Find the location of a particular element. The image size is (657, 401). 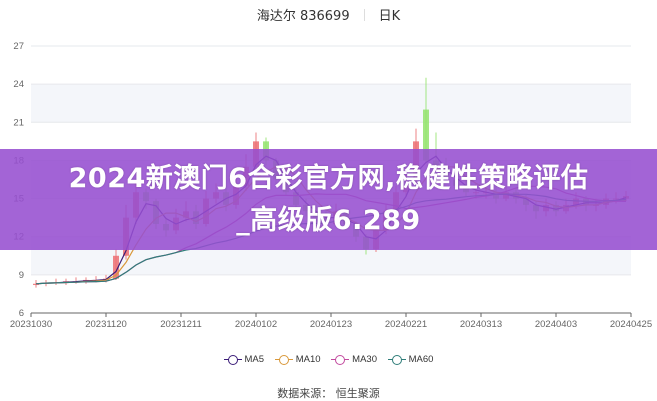

grid-band is located at coordinates (331, 103).